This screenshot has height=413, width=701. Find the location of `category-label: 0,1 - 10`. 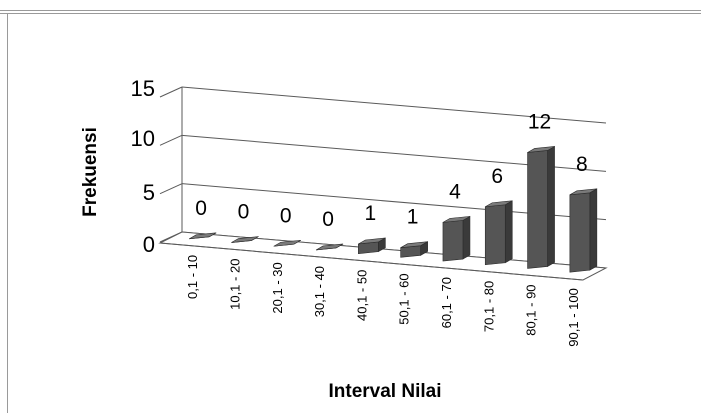

category-label: 0,1 - 10 is located at coordinates (192, 277).